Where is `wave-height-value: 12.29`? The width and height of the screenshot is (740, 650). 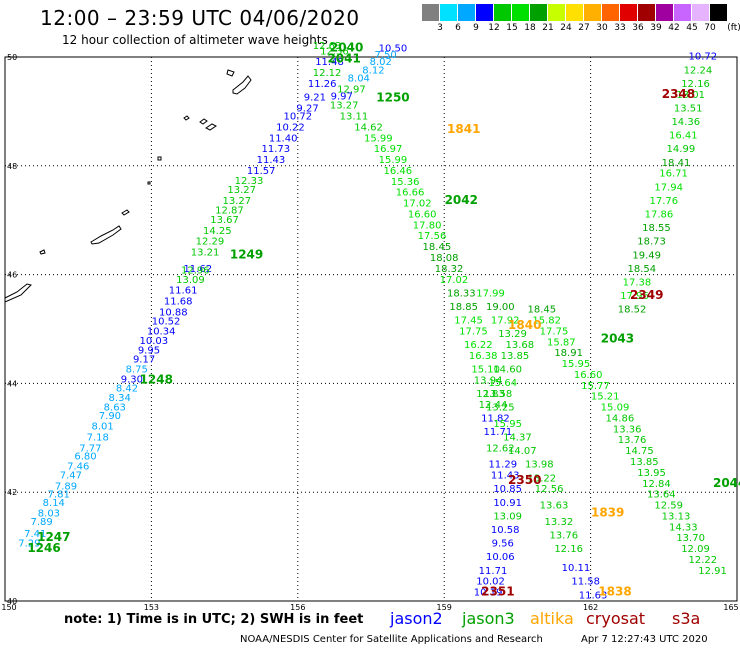 wave-height-value: 12.29 is located at coordinates (210, 242).